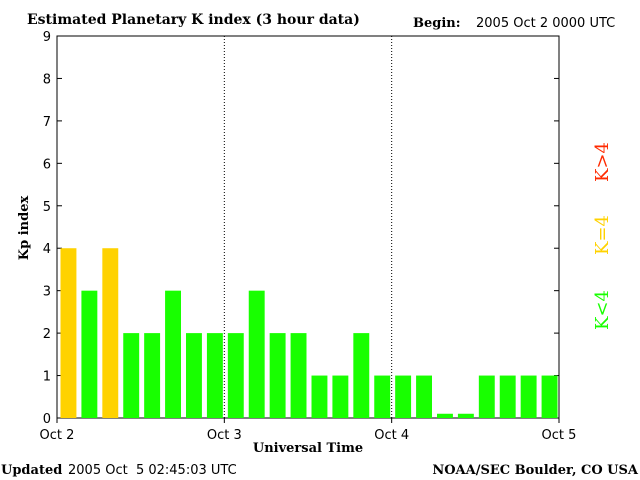 This screenshot has height=480, width=640. What do you see at coordinates (47, 207) in the screenshot?
I see `y-tick-label: 5` at bounding box center [47, 207].